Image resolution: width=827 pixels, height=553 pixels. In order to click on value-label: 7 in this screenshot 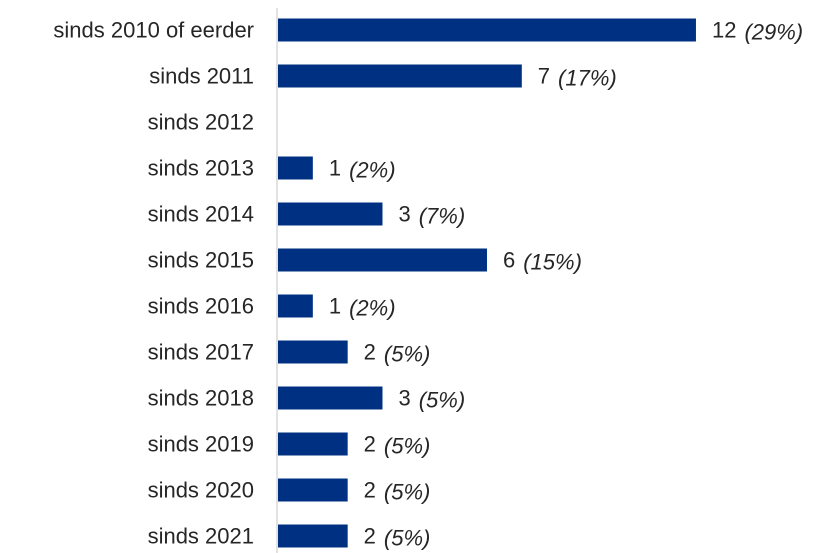, I will do `click(544, 76)`.